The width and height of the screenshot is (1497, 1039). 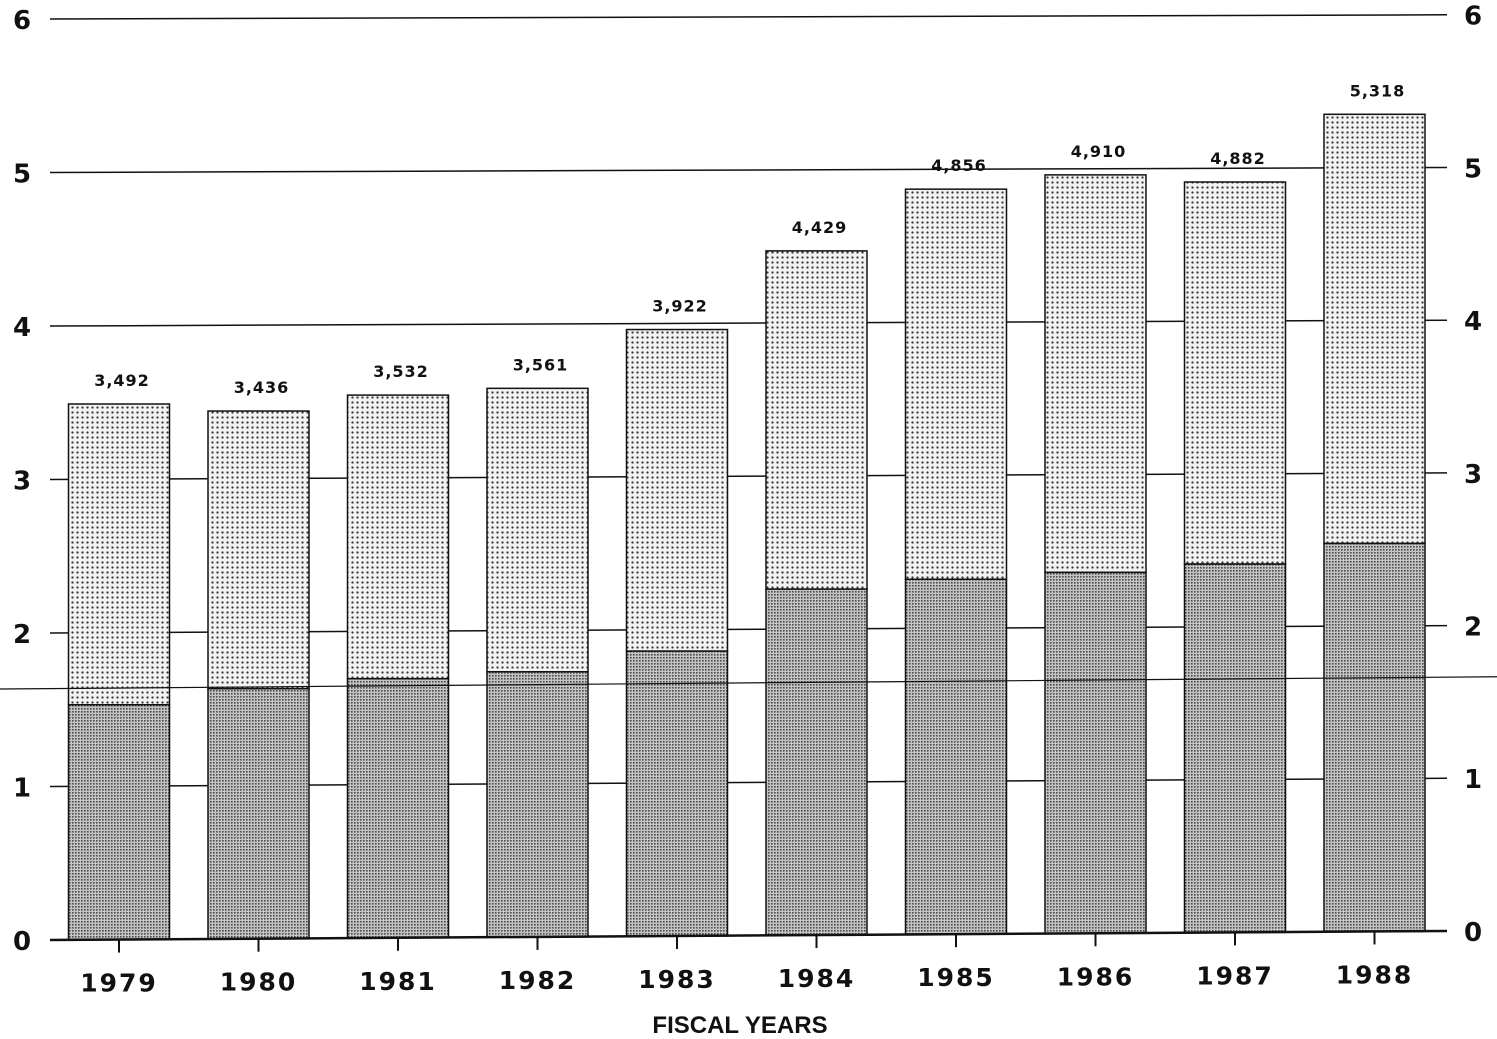 I want to click on reference-line, so click(x=748, y=683).